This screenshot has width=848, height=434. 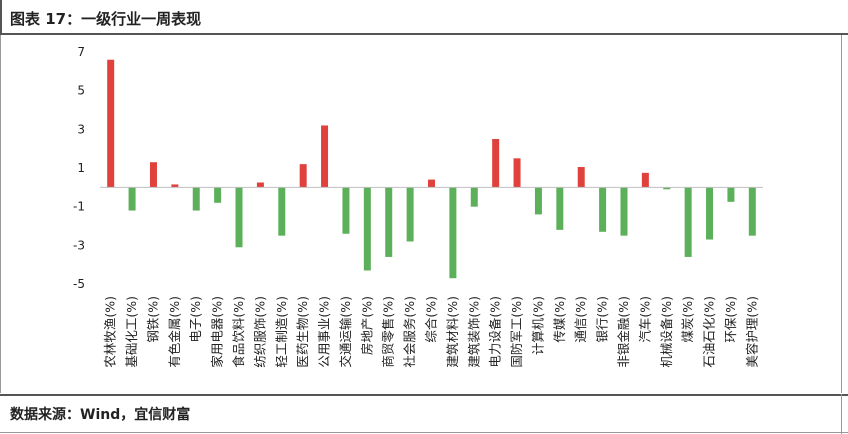 I want to click on category-label: 建筑材料(%), so click(x=452, y=332).